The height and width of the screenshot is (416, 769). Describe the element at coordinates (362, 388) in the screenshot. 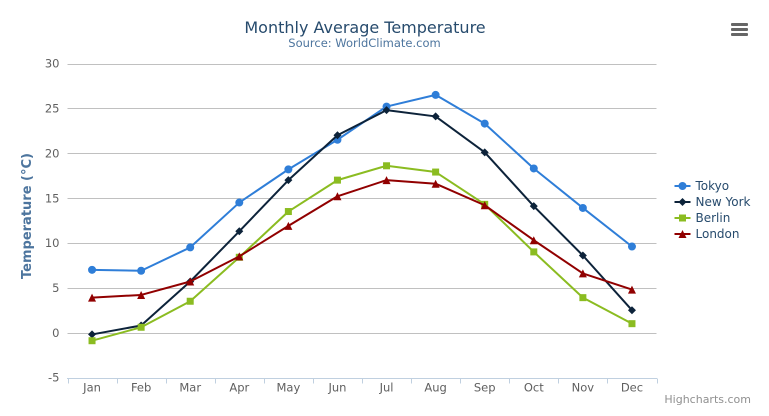

I see `x-axis-labels: Jan Feb Mar Apr May Jun Jul Aug Sep Oct Nov Dec` at that location.